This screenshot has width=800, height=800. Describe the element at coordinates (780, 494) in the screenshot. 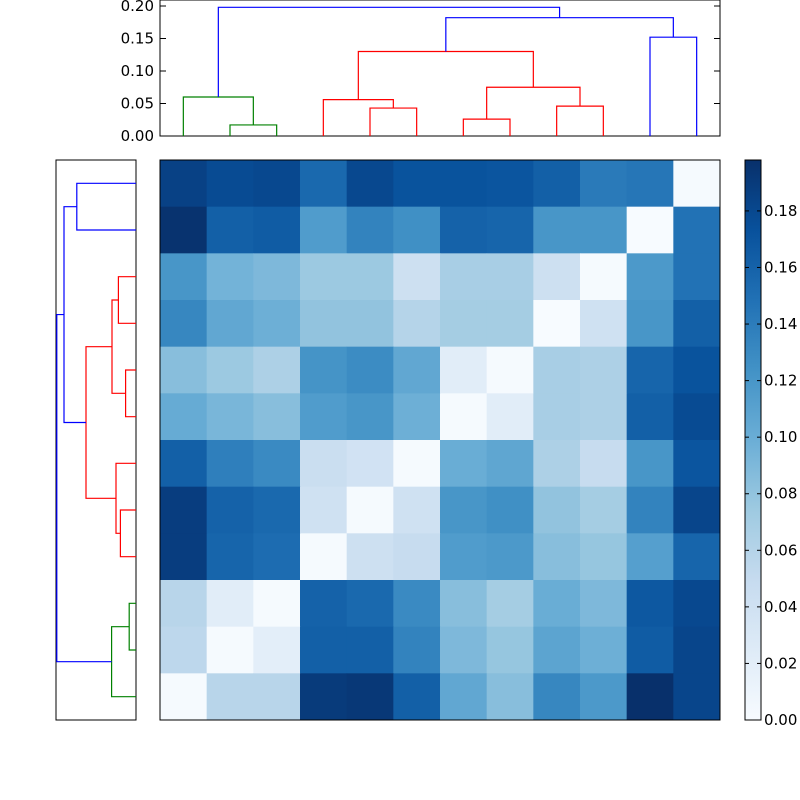

I see `colorbar-tick-label: 0.08` at that location.